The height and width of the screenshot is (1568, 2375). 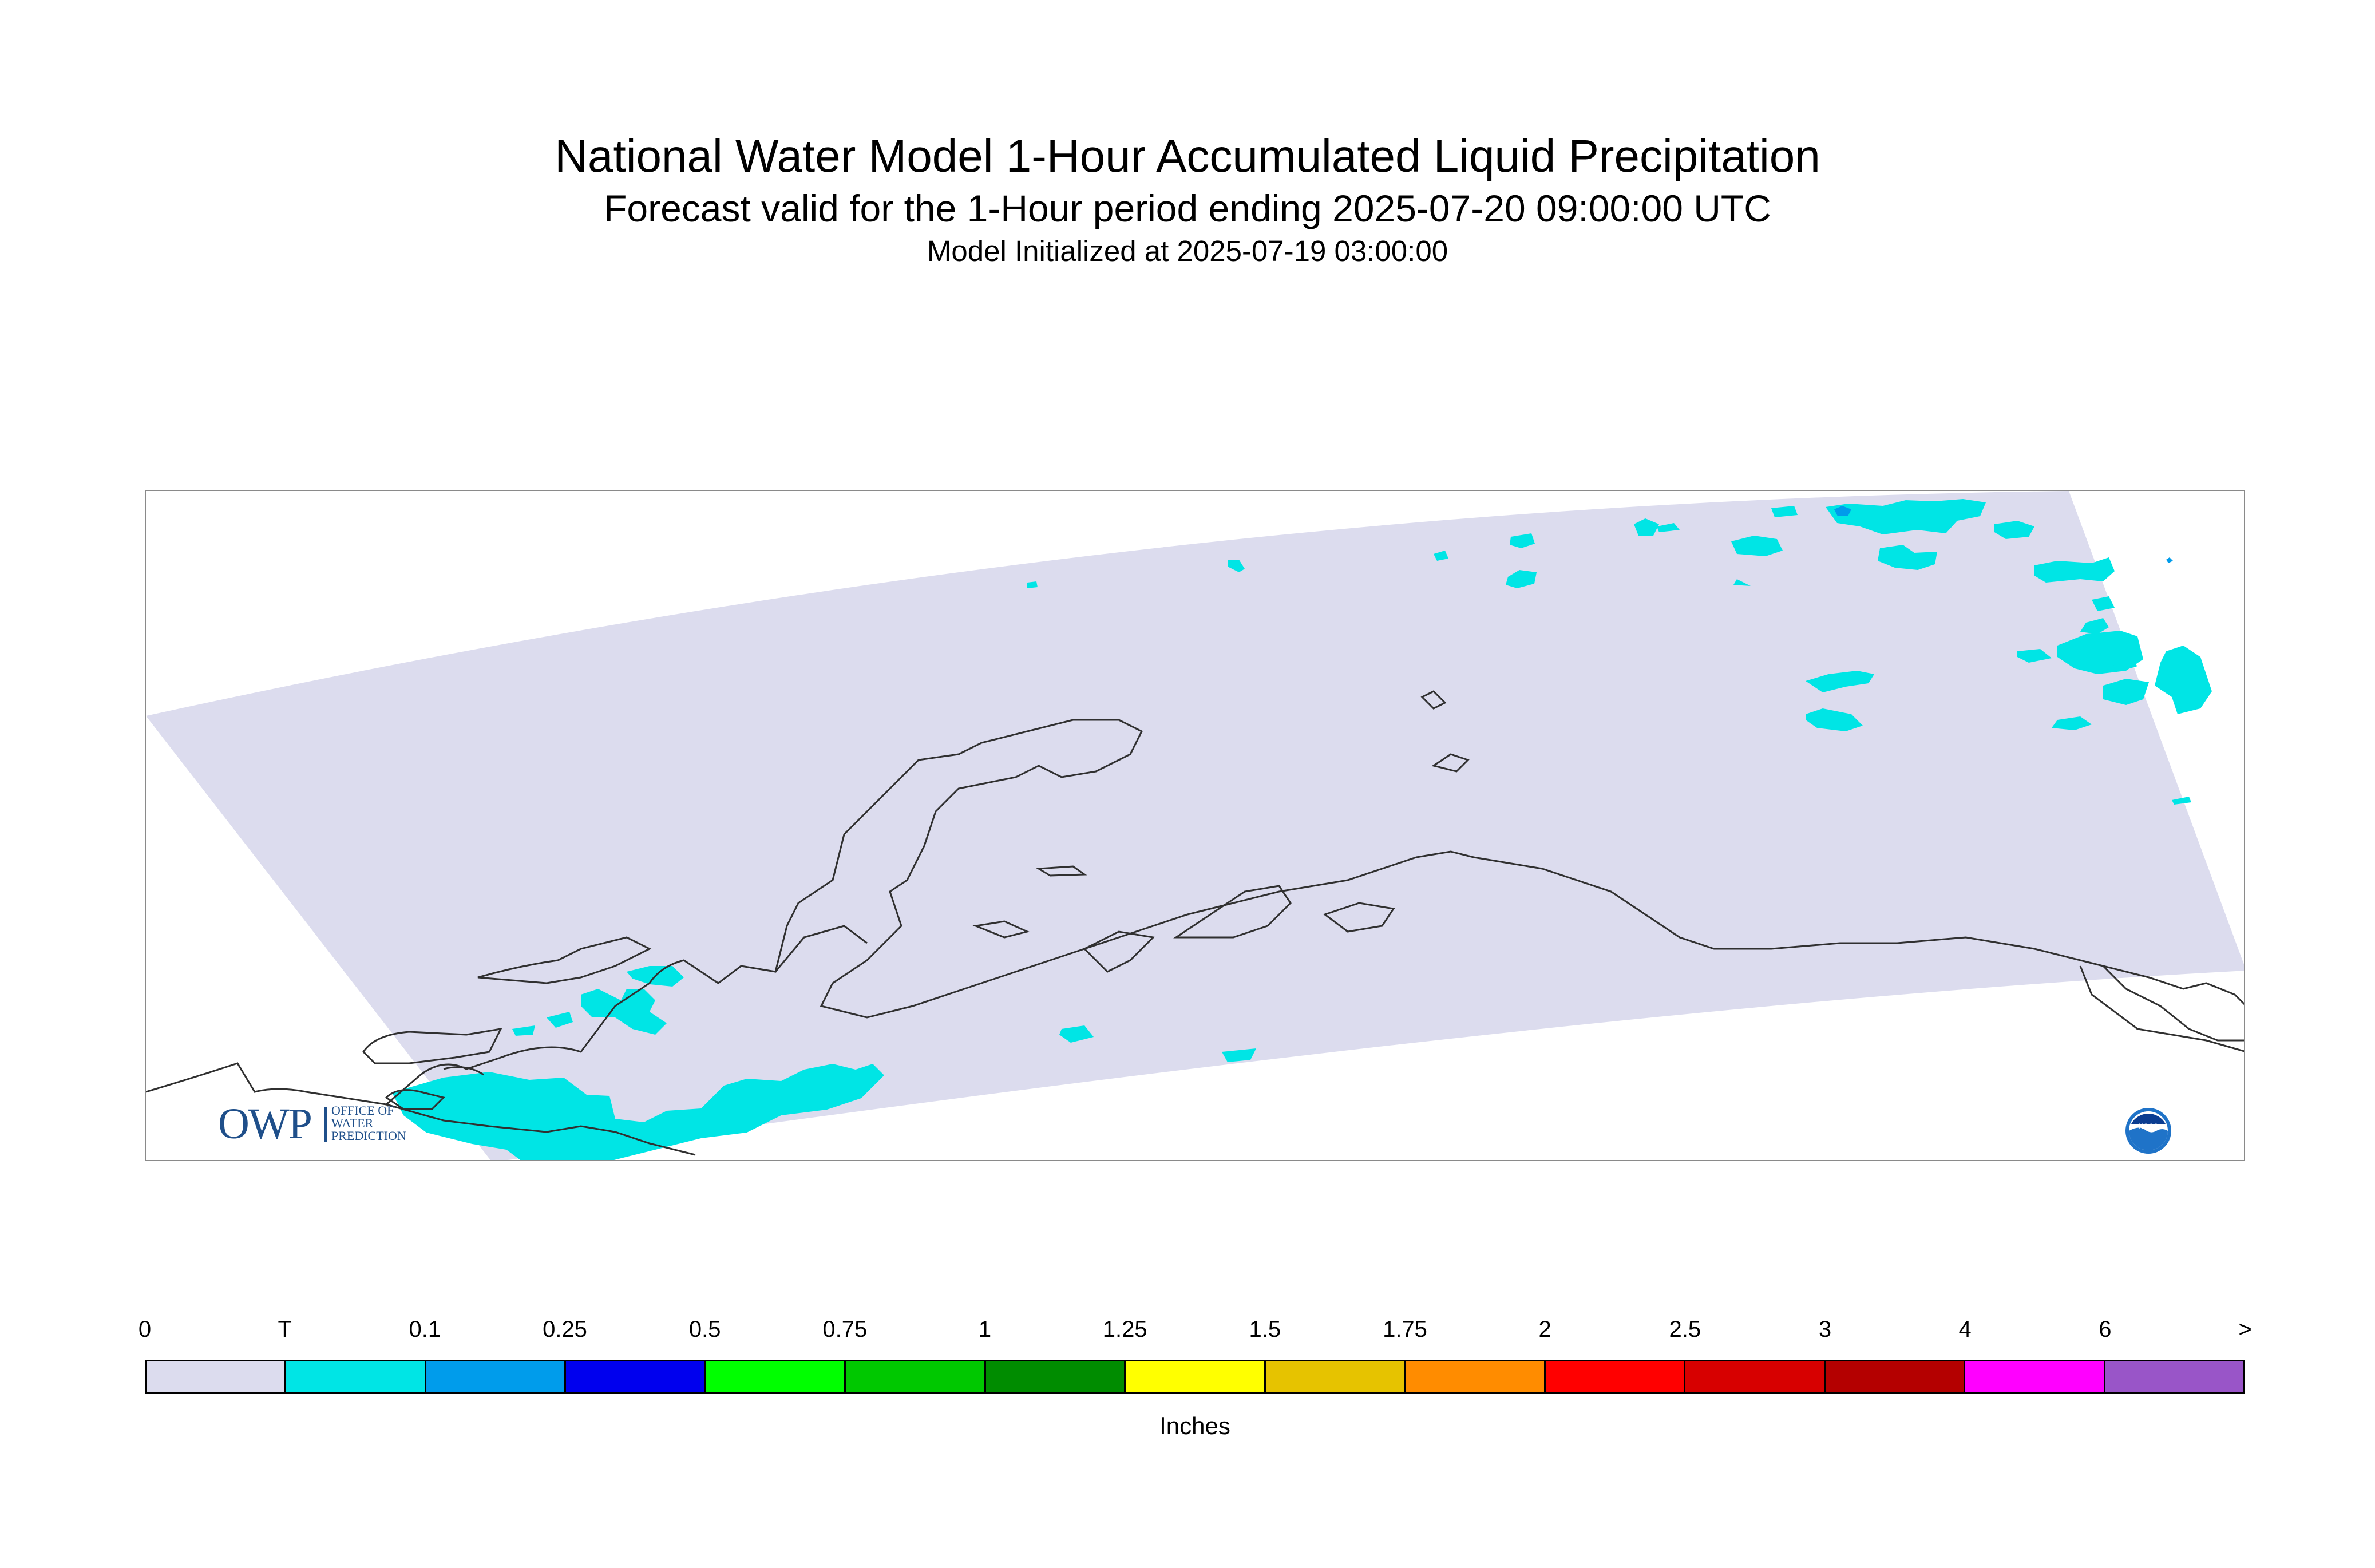 What do you see at coordinates (432, 1046) in the screenshot?
I see `st-lawrence-island` at bounding box center [432, 1046].